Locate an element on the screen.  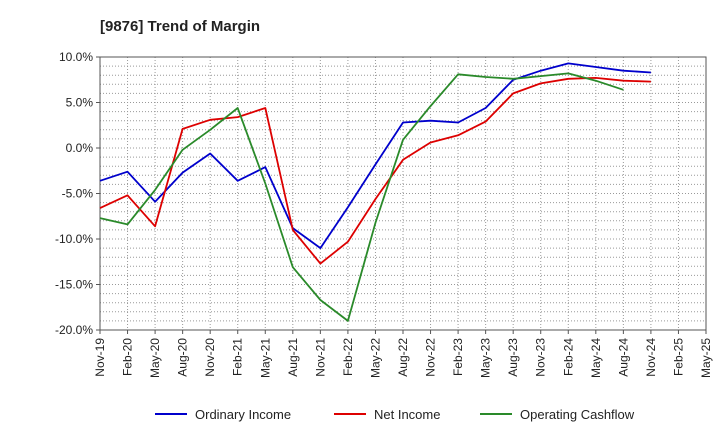
x-tick-label: Aug-23 is located at coordinates (513, 357).